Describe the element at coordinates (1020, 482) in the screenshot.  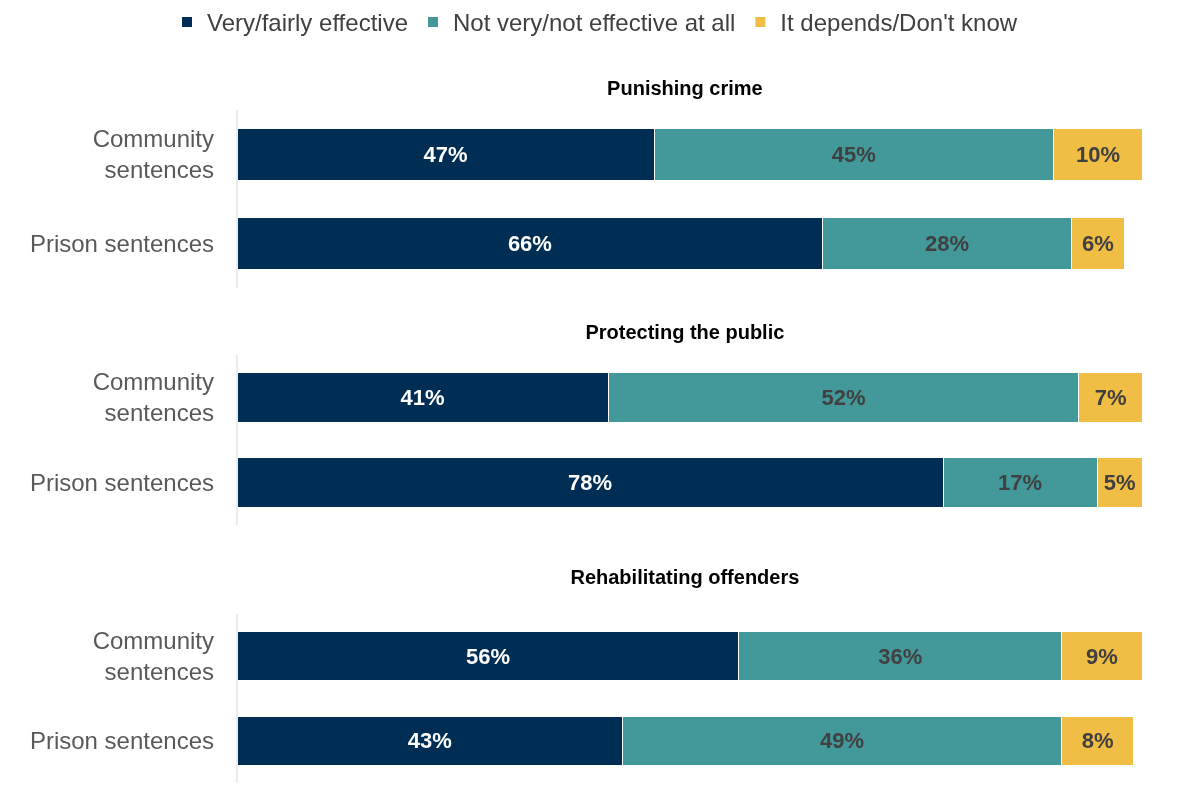
I see `data-label: 17%` at that location.